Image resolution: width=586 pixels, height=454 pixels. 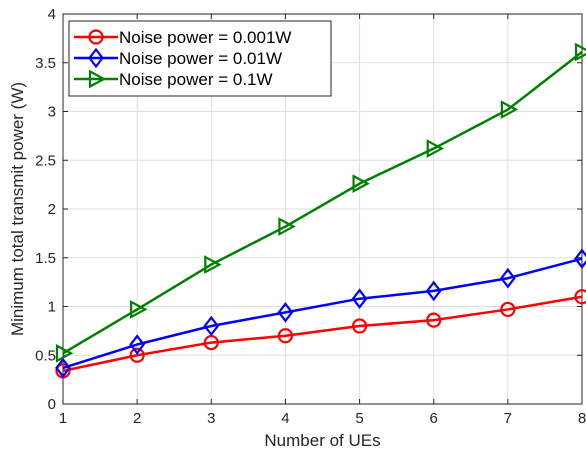 I want to click on x-tick-label: 5, so click(x=359, y=418).